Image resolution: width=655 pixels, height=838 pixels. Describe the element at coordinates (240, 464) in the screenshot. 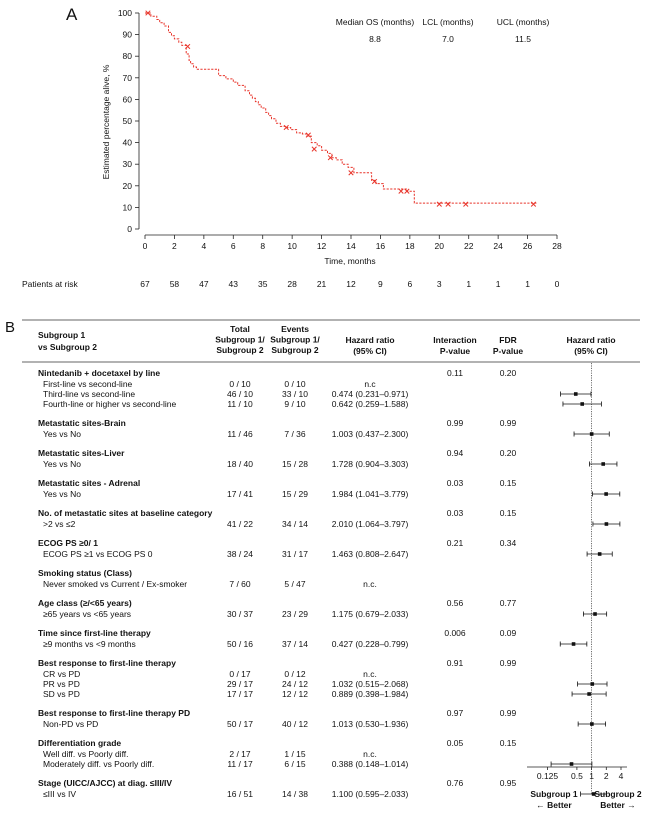

I see `forest-total: 18 / 40` at that location.